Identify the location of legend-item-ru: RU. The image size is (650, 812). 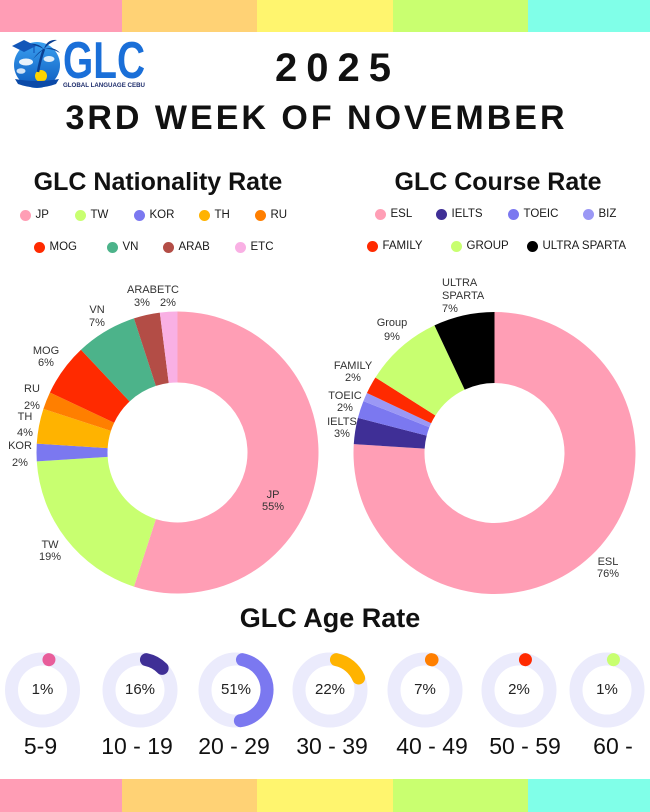
(271, 215).